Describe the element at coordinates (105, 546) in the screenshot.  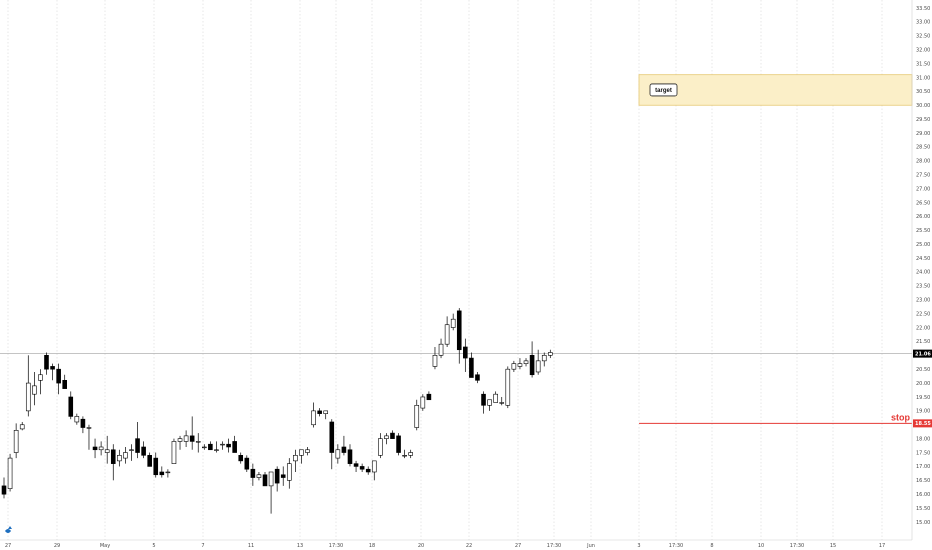
I see `x-tick-label: May` at that location.